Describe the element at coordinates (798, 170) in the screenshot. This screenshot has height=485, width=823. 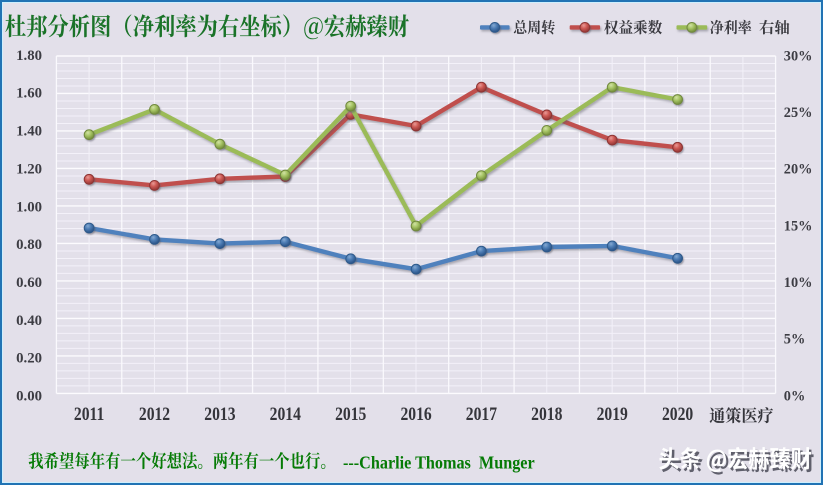
I see `svg-text: 20%` at that location.